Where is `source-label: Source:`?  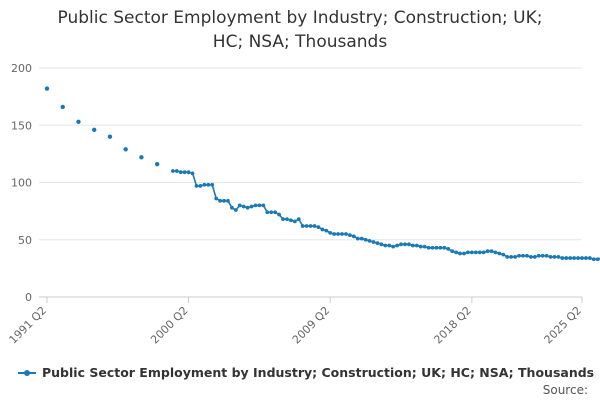
source-label: Source: is located at coordinates (565, 390).